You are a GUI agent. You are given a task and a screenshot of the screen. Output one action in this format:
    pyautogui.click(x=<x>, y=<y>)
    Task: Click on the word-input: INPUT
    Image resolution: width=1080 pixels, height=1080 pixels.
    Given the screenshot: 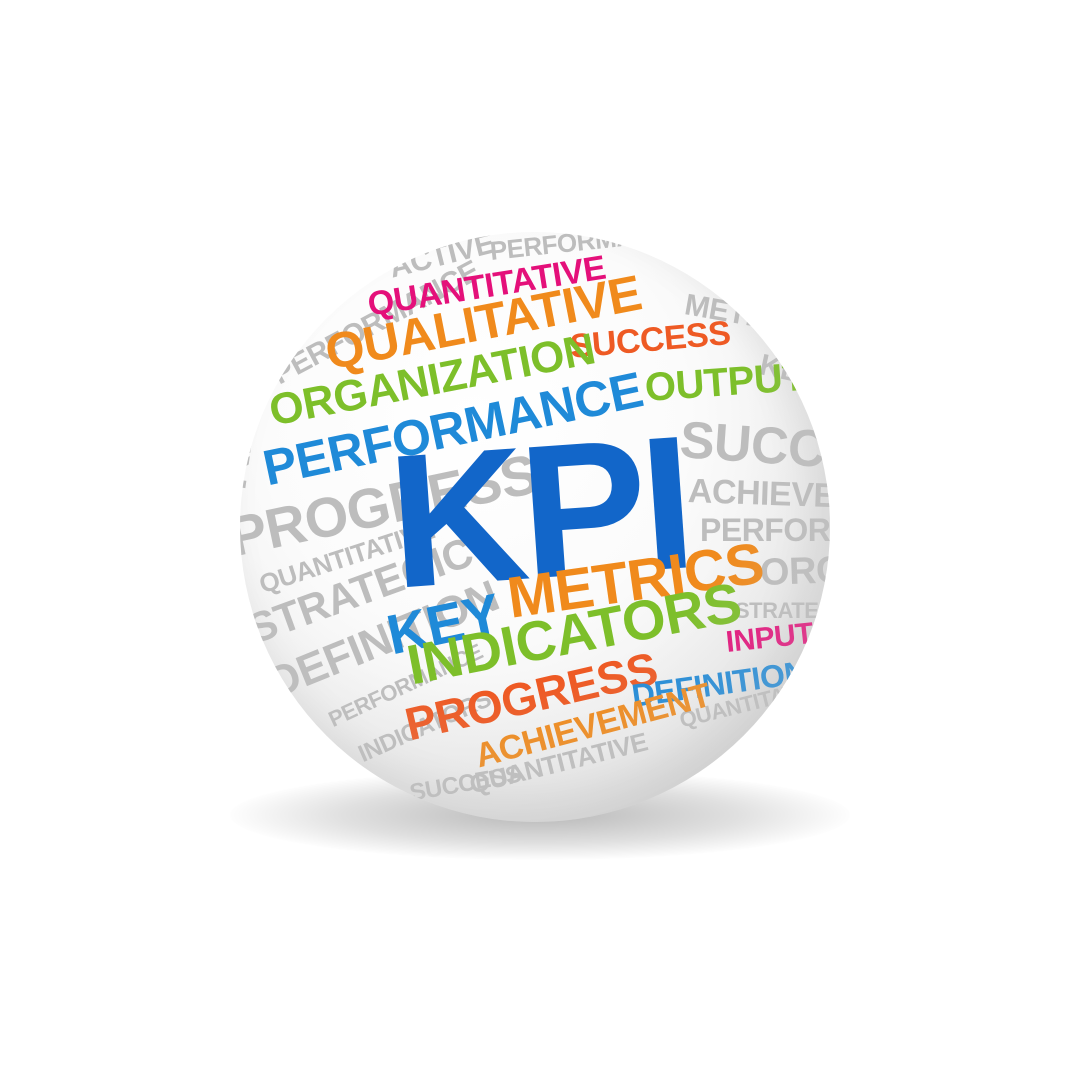 What is the action you would take?
    pyautogui.click(x=769, y=637)
    